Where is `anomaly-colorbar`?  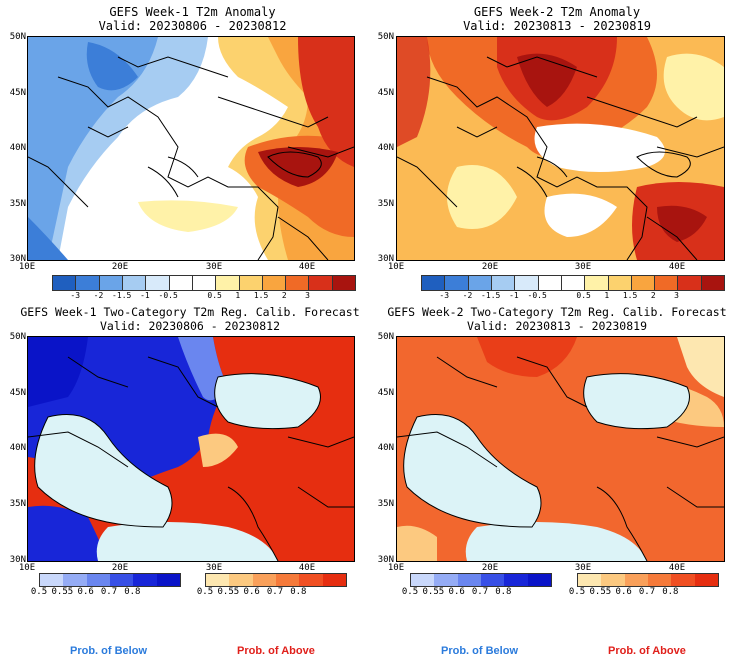 anomaly-colorbar is located at coordinates (204, 283).